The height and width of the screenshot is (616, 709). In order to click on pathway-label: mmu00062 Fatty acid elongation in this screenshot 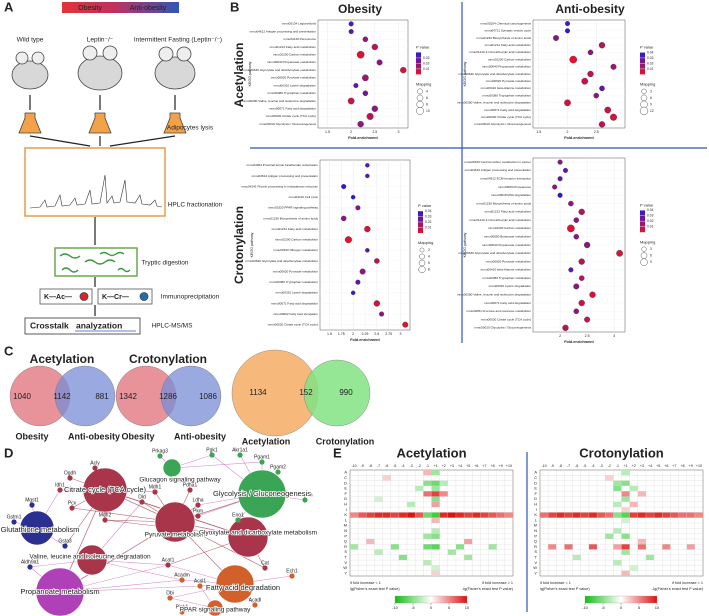, I will do `click(295, 314)`.